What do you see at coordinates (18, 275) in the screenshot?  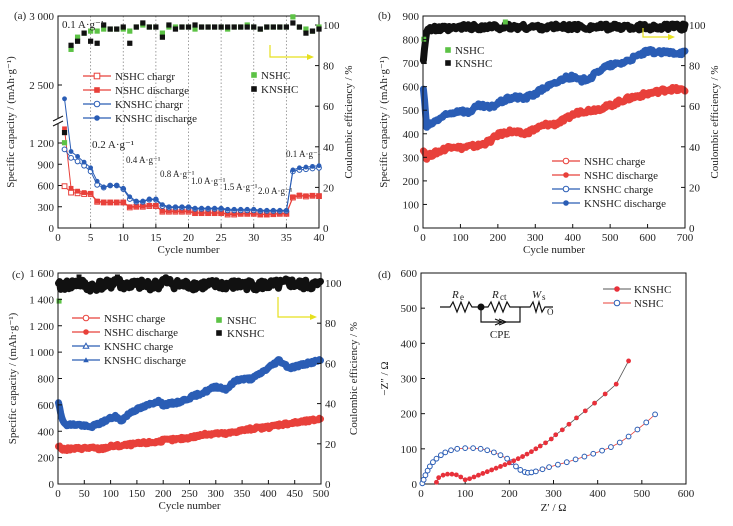 I see `panel-tag: (c)` at bounding box center [18, 275].